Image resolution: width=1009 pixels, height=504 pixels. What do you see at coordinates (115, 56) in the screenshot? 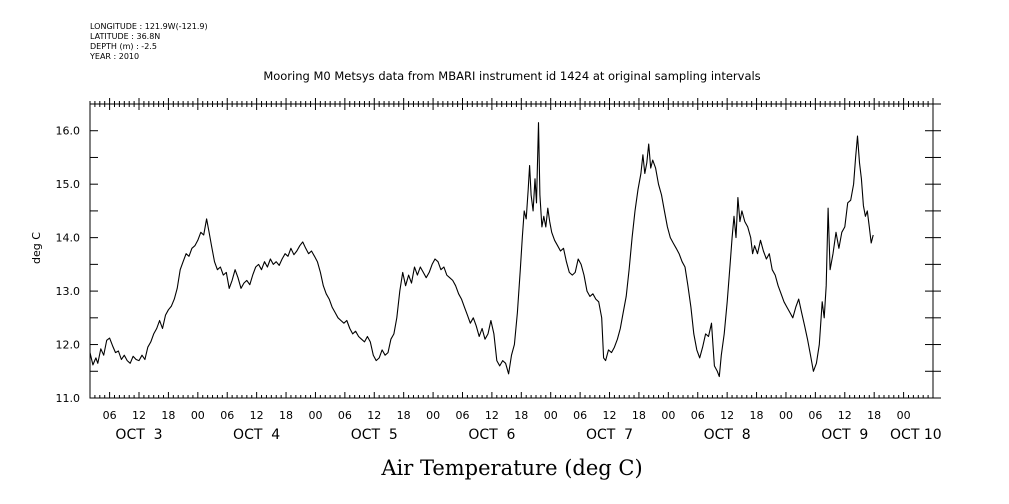
I see `year-text: YEAR : 2010` at bounding box center [115, 56].